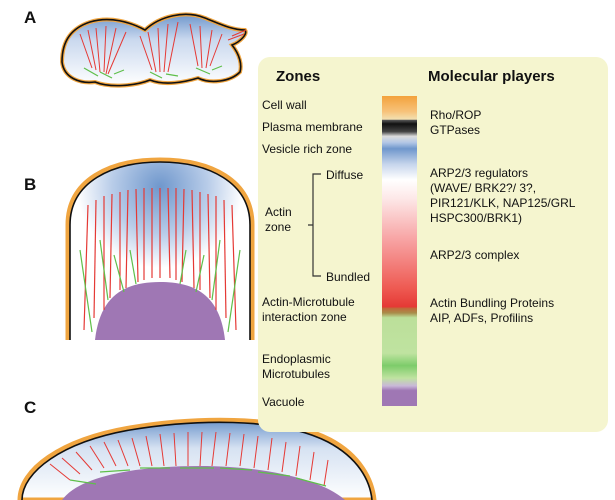 The width and height of the screenshot is (615, 500). Describe the element at coordinates (30, 407) in the screenshot. I see `panel-label-c: C` at that location.